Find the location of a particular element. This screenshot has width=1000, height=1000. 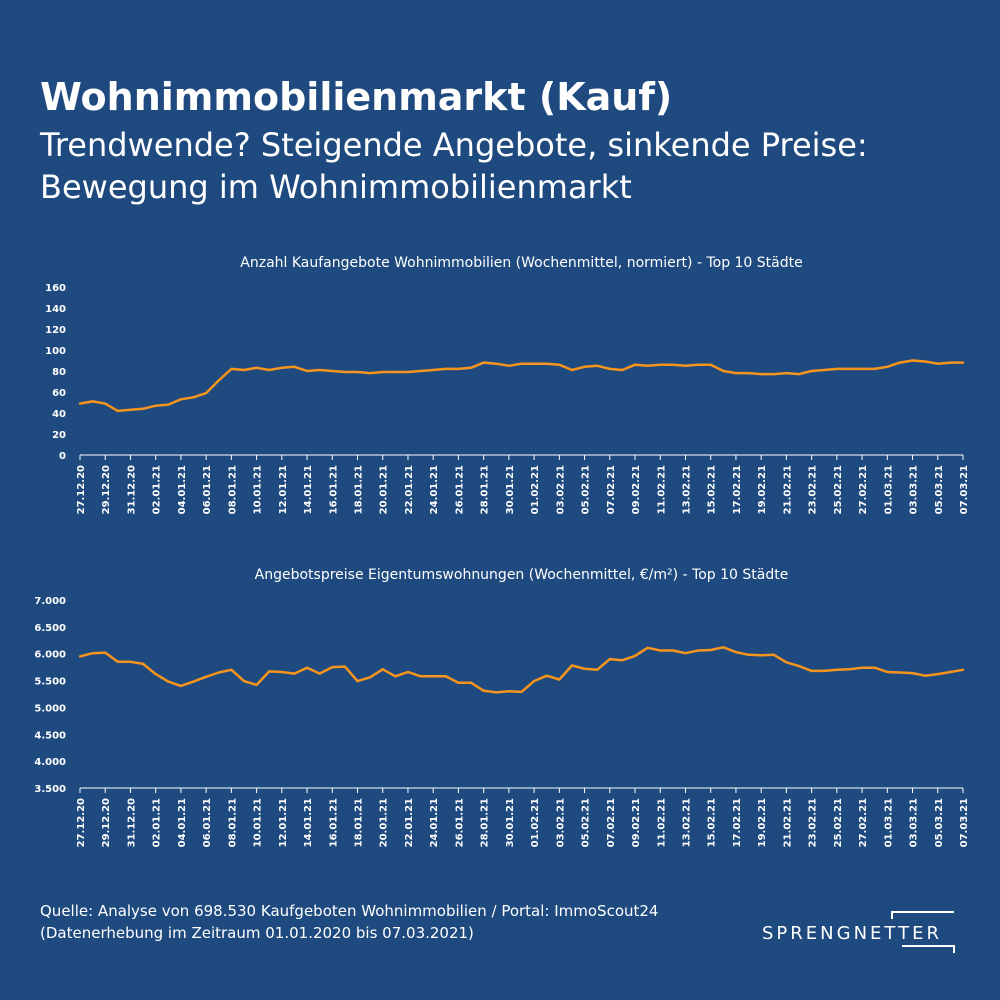

x-tick-label: 05.03.21 is located at coordinates (939, 822).